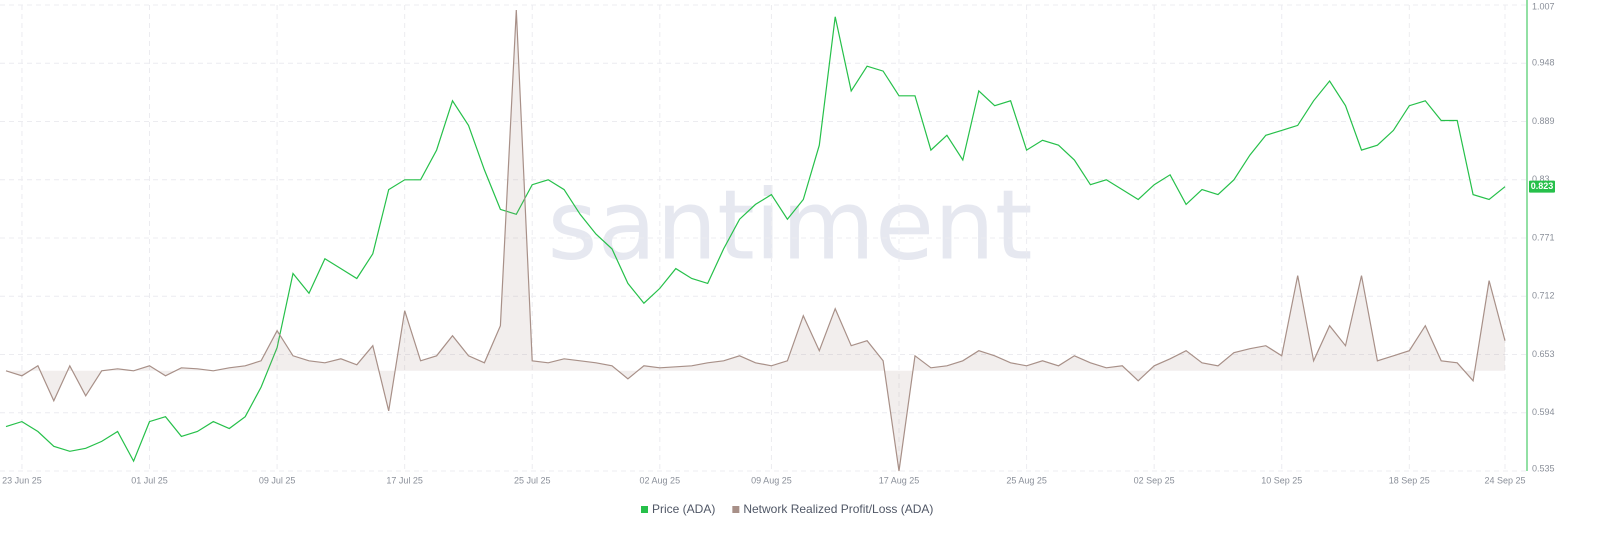 The height and width of the screenshot is (541, 1600). Describe the element at coordinates (899, 480) in the screenshot. I see `x-tick-label: 17 Aug 25` at that location.